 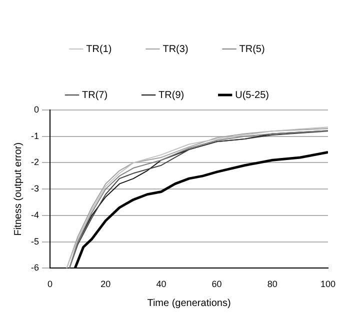 What do you see at coordinates (272, 284) in the screenshot?
I see `x-tick-label: 80` at bounding box center [272, 284].